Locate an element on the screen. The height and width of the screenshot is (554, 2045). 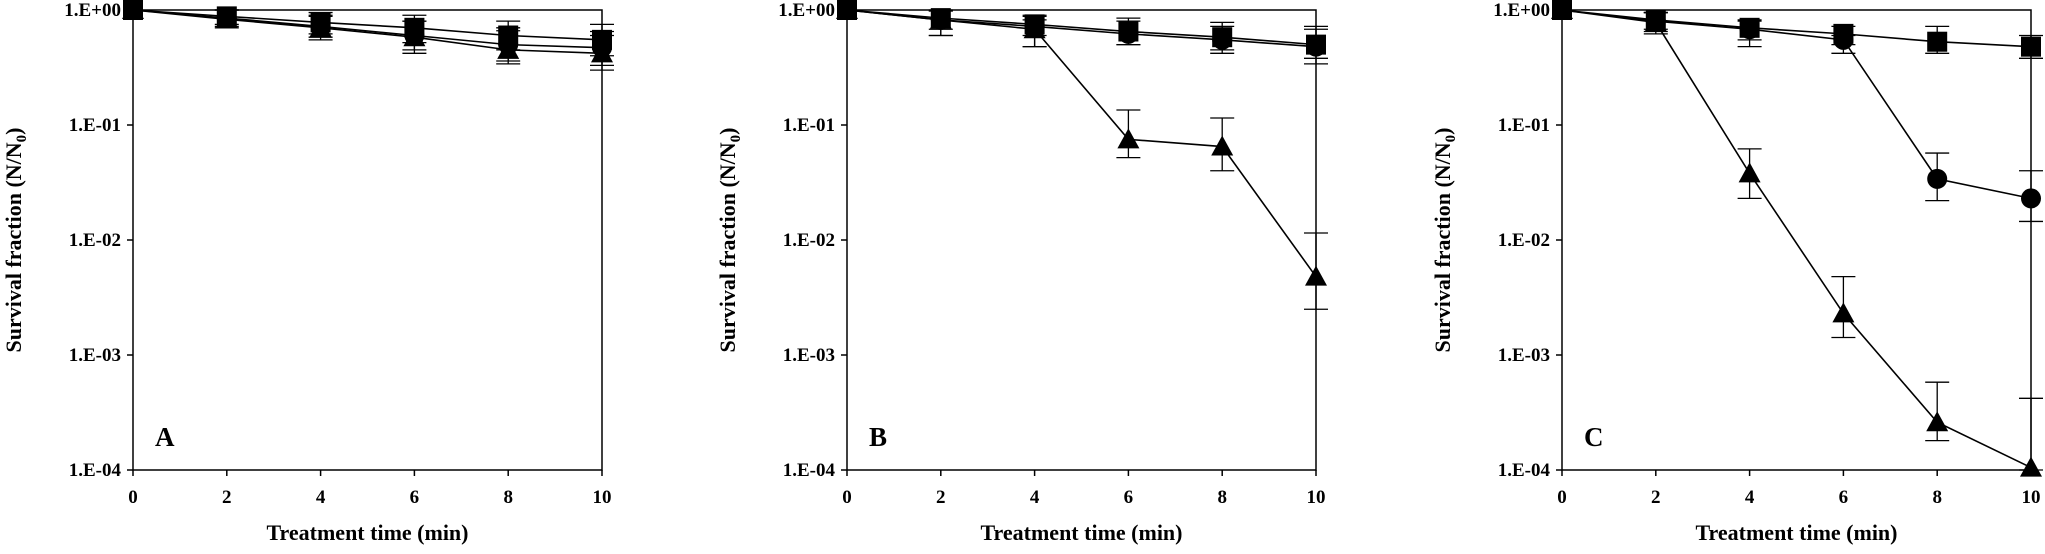
series-circle is located at coordinates (1797, 111).